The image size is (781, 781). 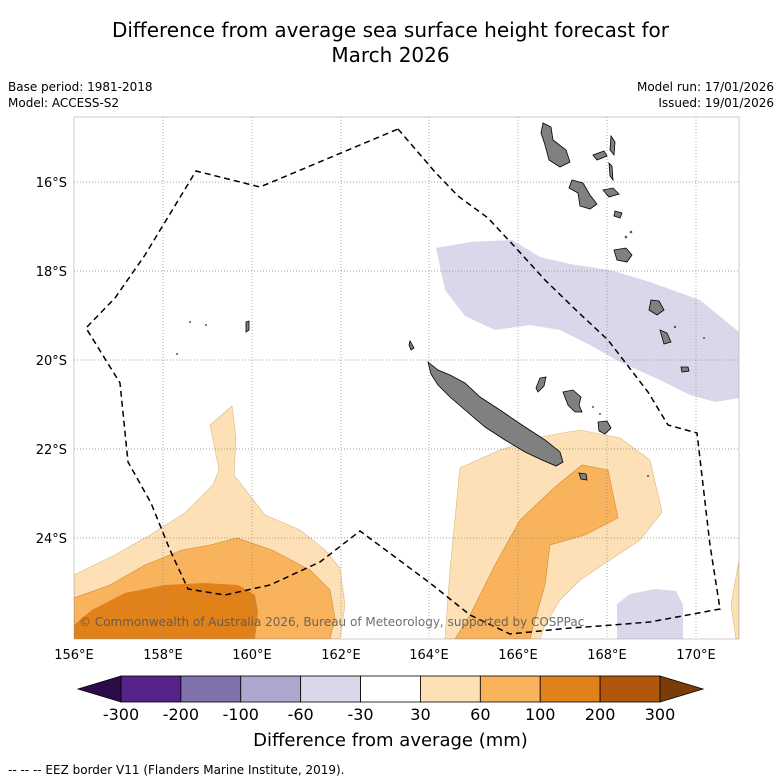 I want to click on lat-label: 18°S, so click(x=51, y=272).